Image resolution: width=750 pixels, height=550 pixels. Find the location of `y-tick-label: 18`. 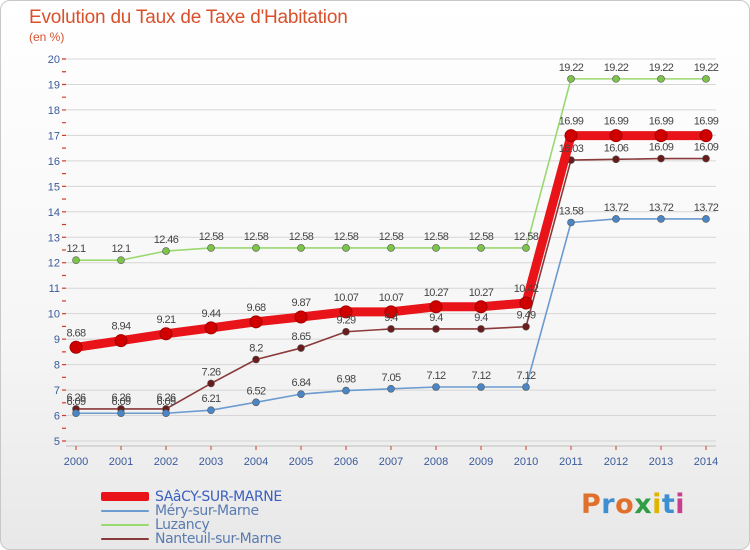

y-tick-label: 18 is located at coordinates (54, 111).